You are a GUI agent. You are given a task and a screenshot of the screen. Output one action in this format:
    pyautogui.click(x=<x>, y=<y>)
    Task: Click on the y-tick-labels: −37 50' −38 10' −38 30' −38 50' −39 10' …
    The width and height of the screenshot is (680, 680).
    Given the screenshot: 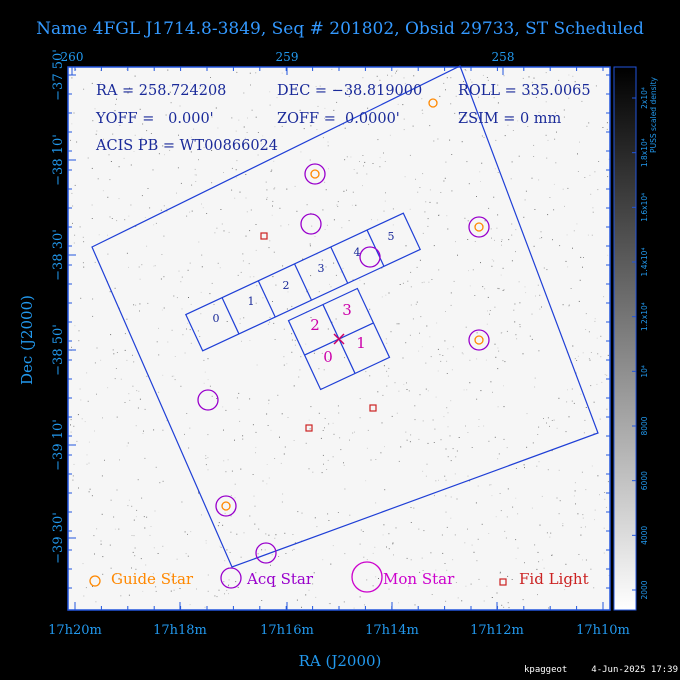 What is the action you would take?
    pyautogui.click(x=58, y=306)
    